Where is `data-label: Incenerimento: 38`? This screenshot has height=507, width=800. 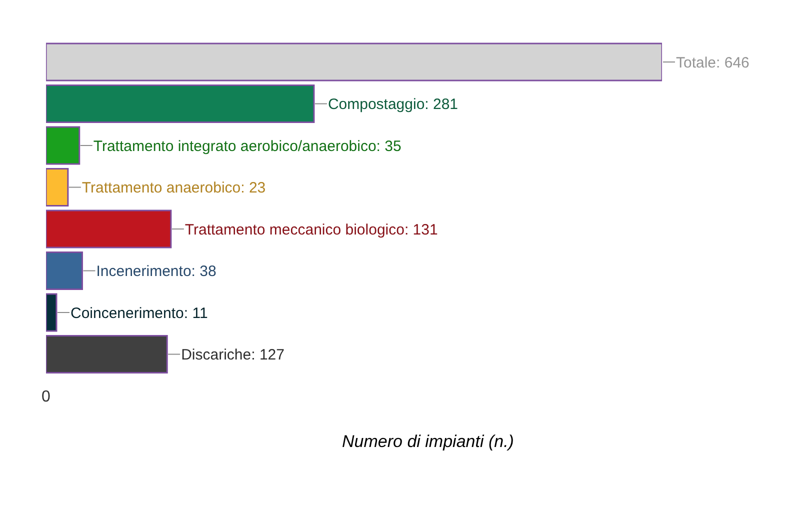
data-label: Incenerimento: 38 is located at coordinates (156, 271).